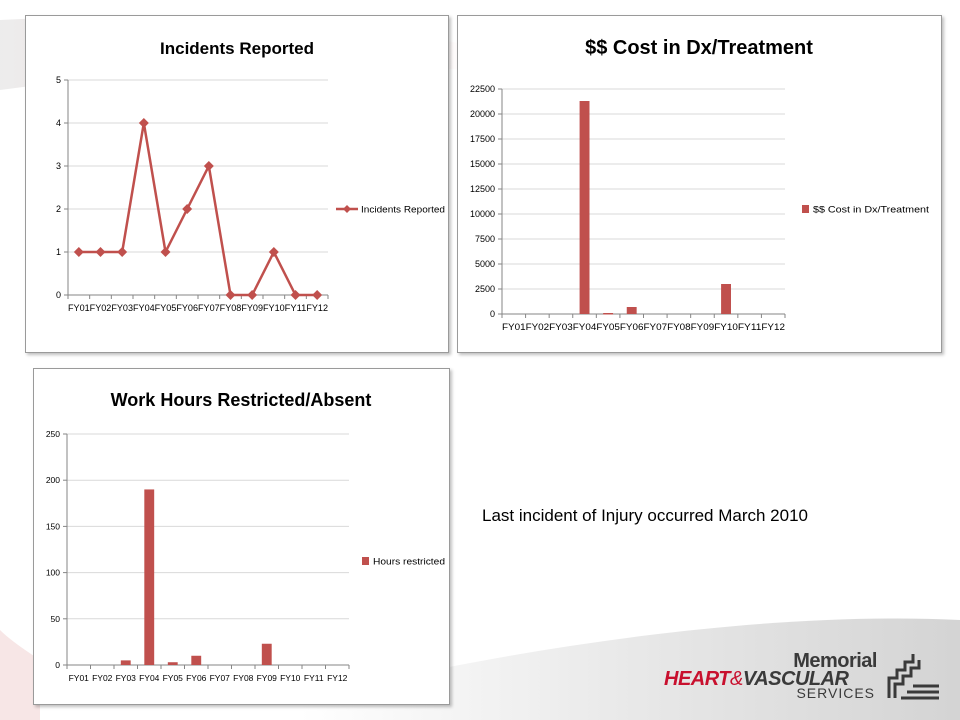  What do you see at coordinates (58, 80) in the screenshot?
I see `y-tick-label: 5` at bounding box center [58, 80].